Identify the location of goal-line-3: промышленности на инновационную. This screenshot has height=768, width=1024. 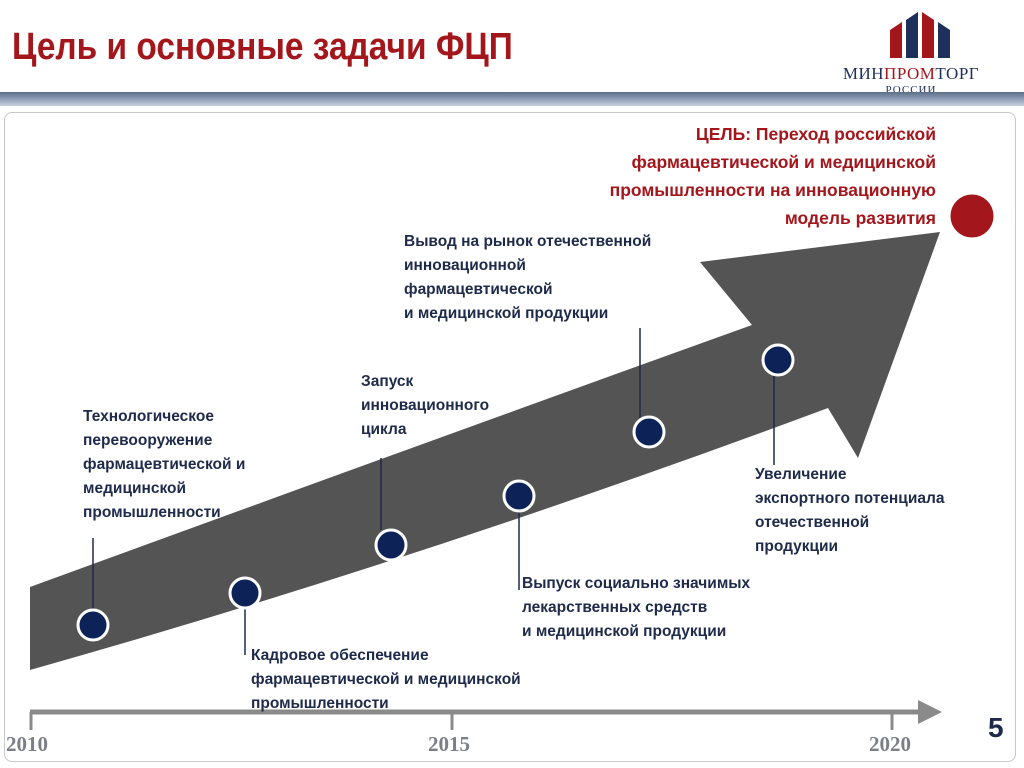
(772, 190).